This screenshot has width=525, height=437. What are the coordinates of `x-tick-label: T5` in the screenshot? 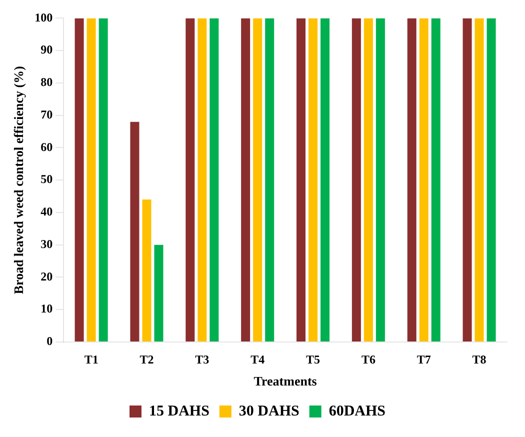 It's located at (313, 359).